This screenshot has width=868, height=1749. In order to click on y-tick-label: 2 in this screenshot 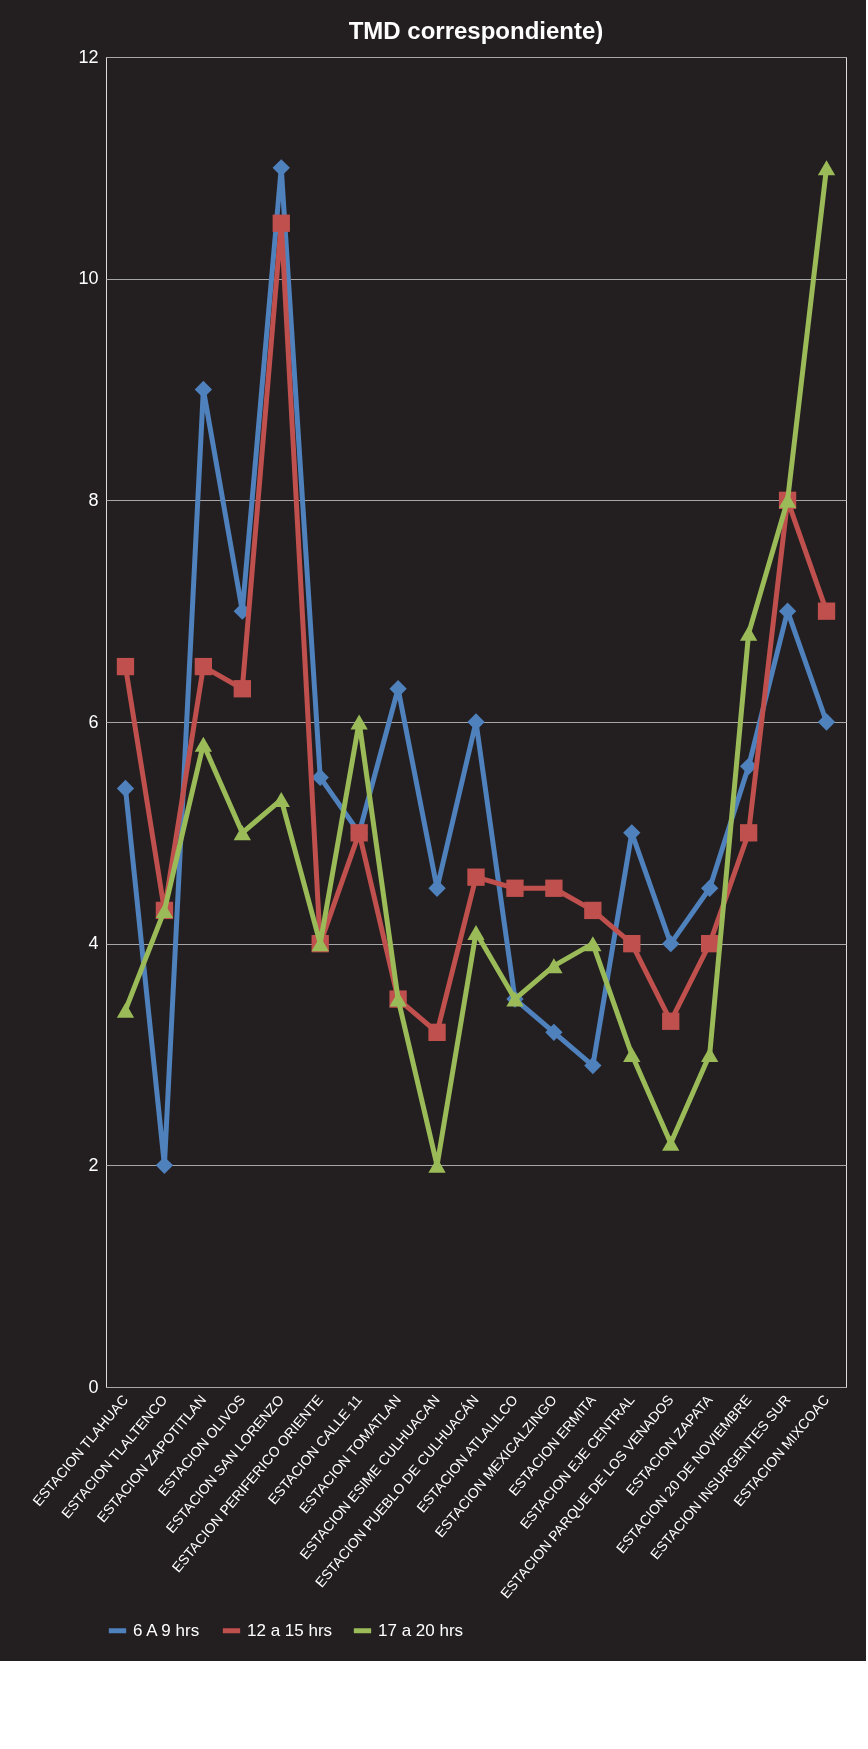, I will do `click(93, 1164)`.